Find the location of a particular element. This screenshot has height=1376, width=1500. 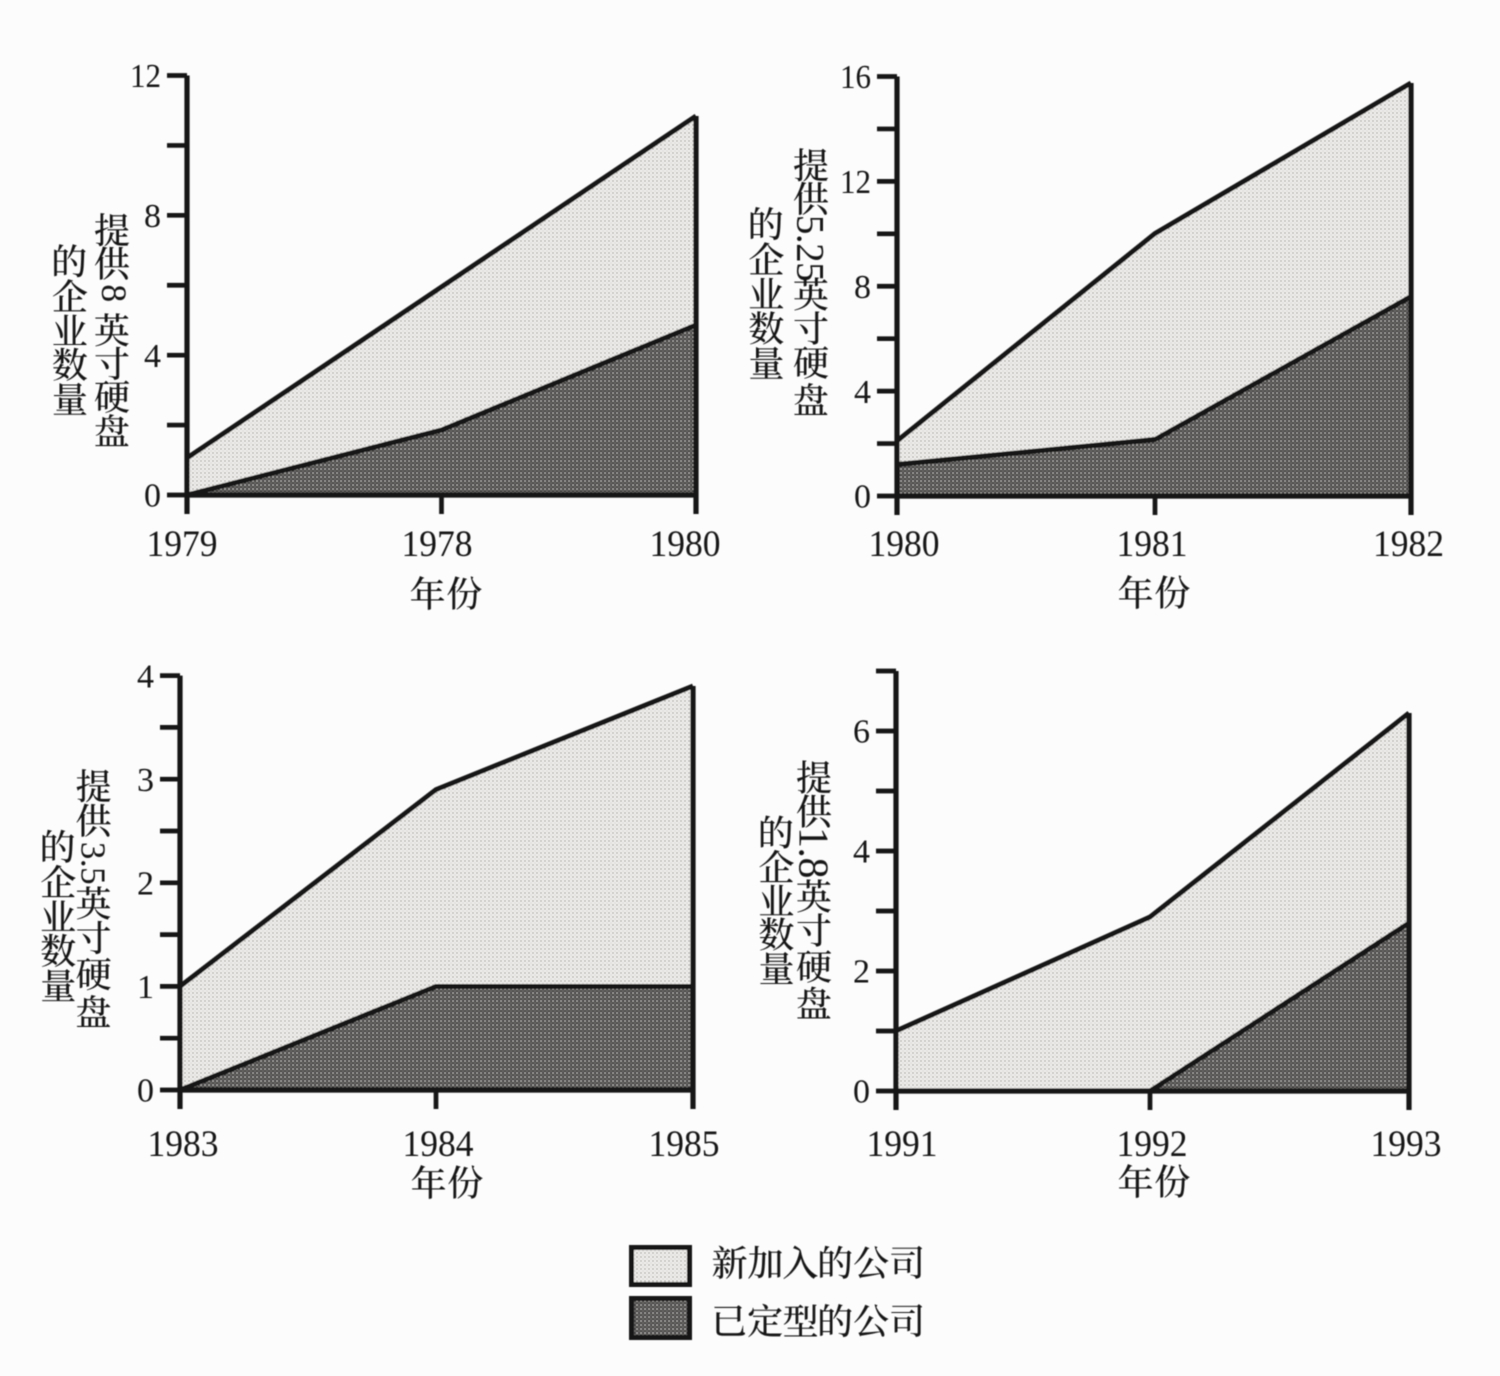

svg-text: 1983 is located at coordinates (183, 1144).